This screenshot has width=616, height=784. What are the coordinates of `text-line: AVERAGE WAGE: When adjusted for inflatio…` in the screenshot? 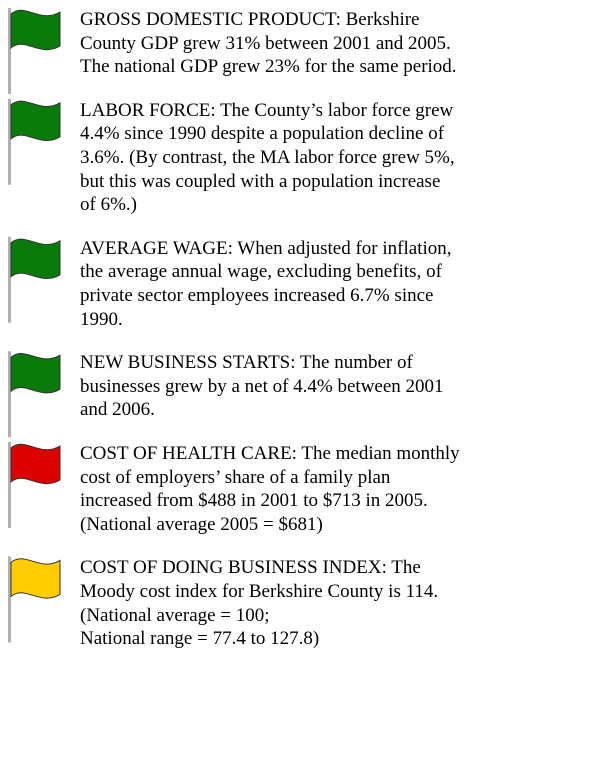 It's located at (266, 248).